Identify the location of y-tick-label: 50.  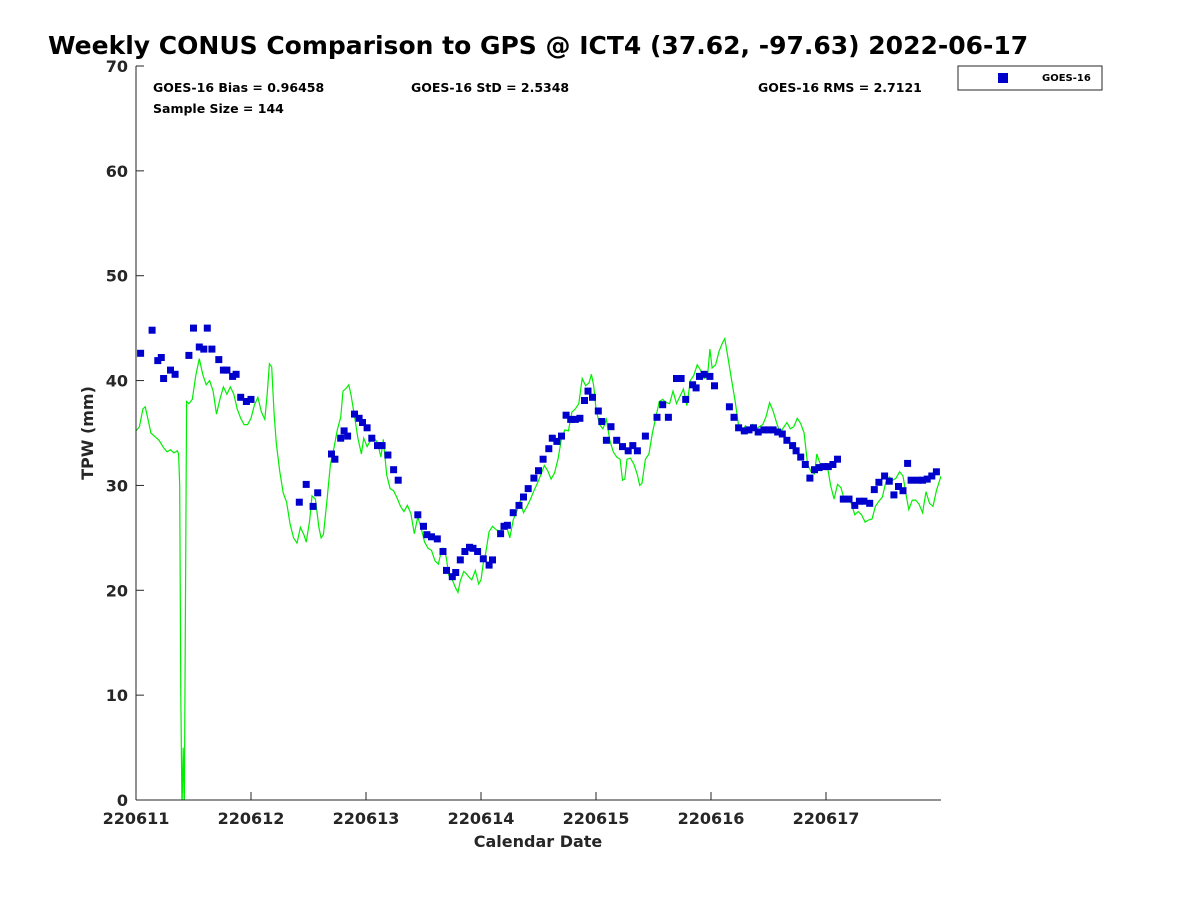
(117, 276).